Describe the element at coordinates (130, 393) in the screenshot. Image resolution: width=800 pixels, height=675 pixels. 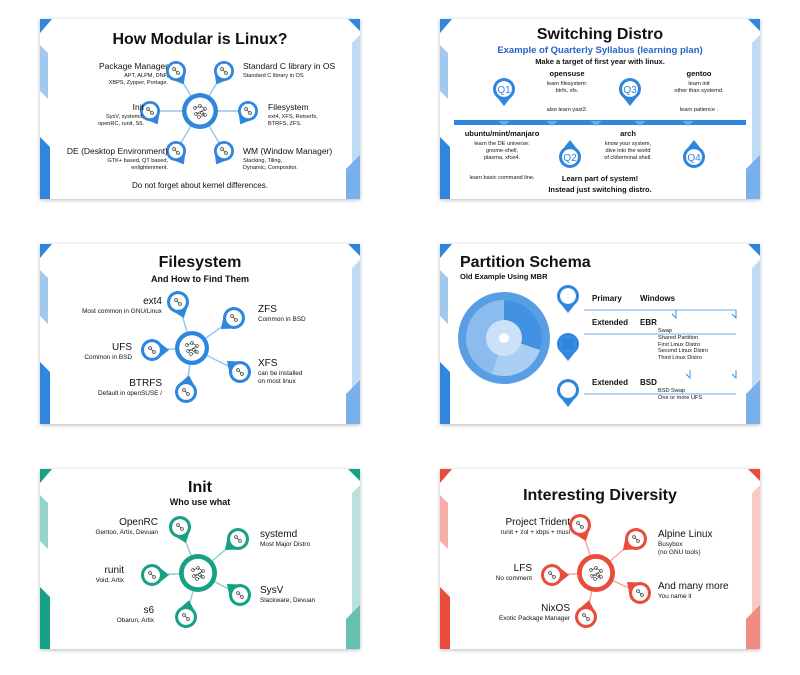
I see `item-desc: Default in openSUSE /` at that location.